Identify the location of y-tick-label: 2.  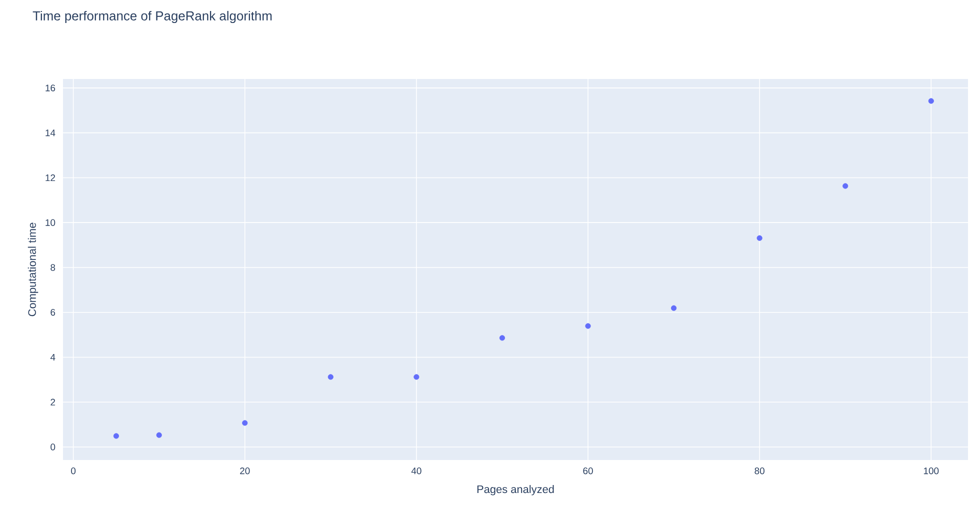
(53, 402).